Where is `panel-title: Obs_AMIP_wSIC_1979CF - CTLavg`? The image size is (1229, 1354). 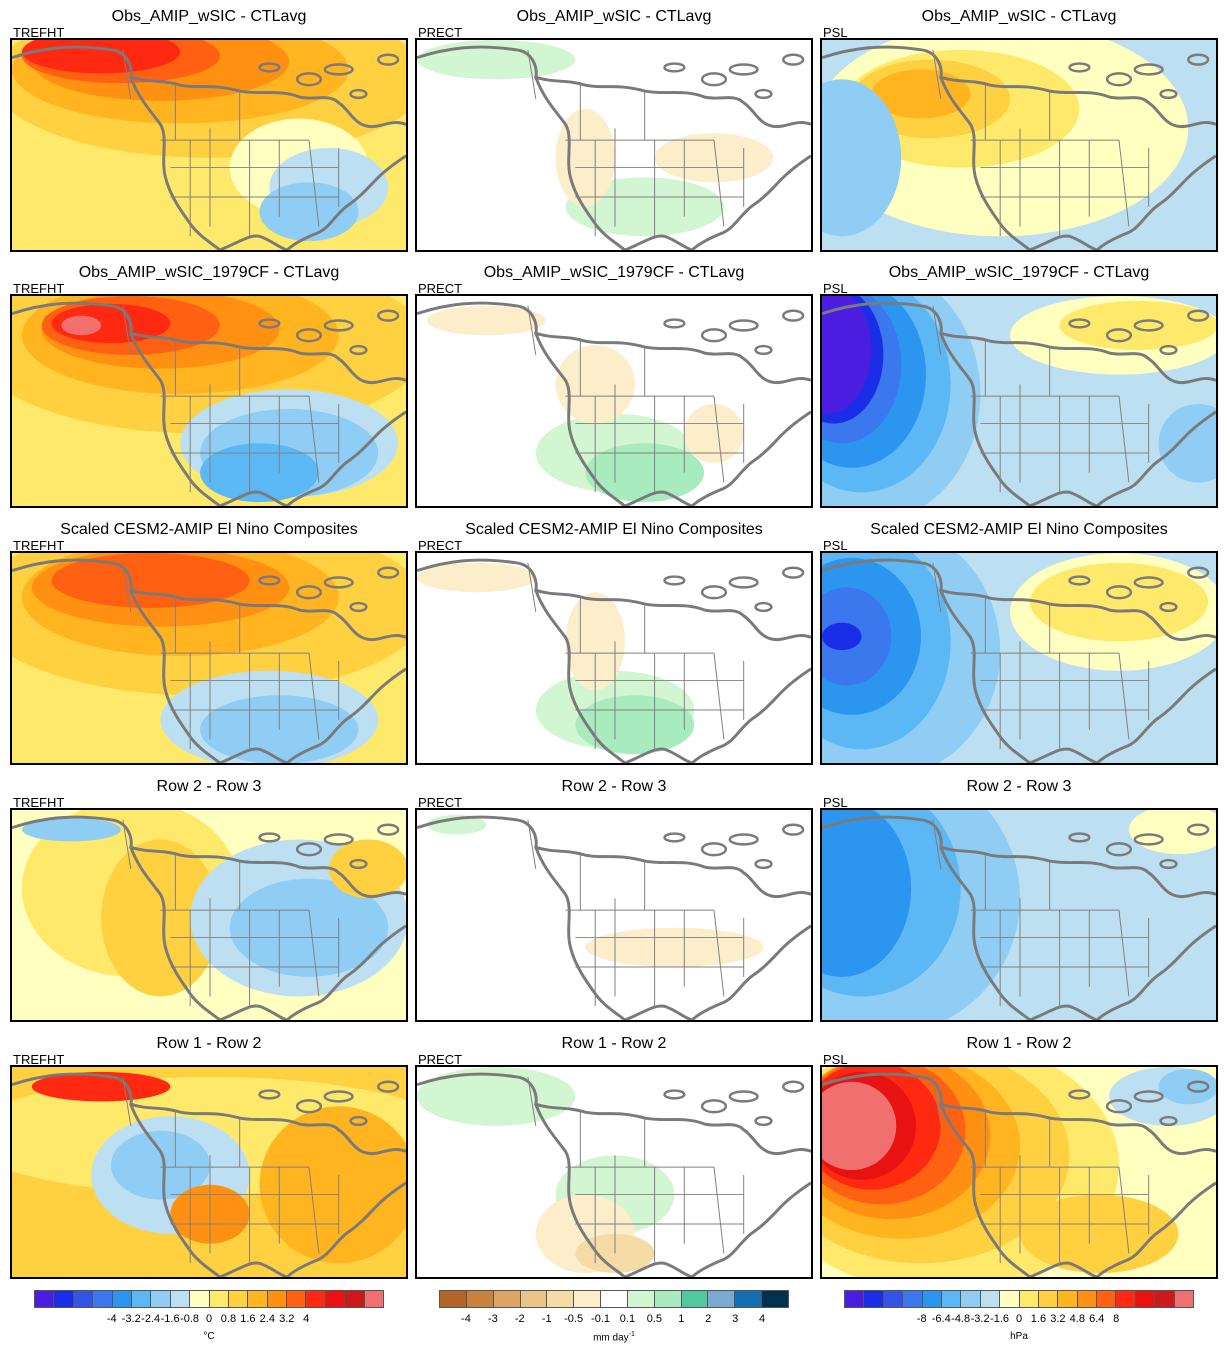
panel-title: Obs_AMIP_wSIC_1979CF - CTLavg is located at coordinates (614, 272).